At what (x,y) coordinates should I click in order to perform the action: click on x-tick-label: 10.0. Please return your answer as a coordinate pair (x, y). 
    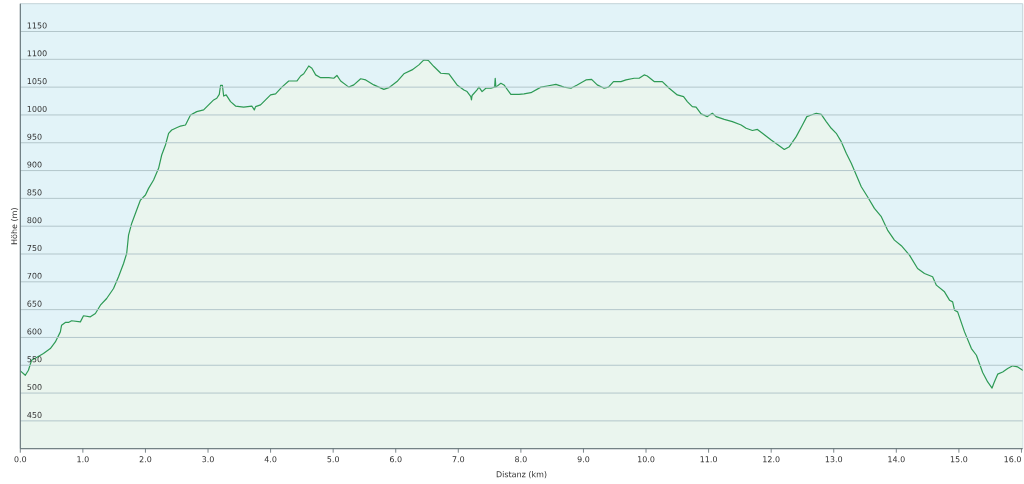
    Looking at the image, I should click on (646, 459).